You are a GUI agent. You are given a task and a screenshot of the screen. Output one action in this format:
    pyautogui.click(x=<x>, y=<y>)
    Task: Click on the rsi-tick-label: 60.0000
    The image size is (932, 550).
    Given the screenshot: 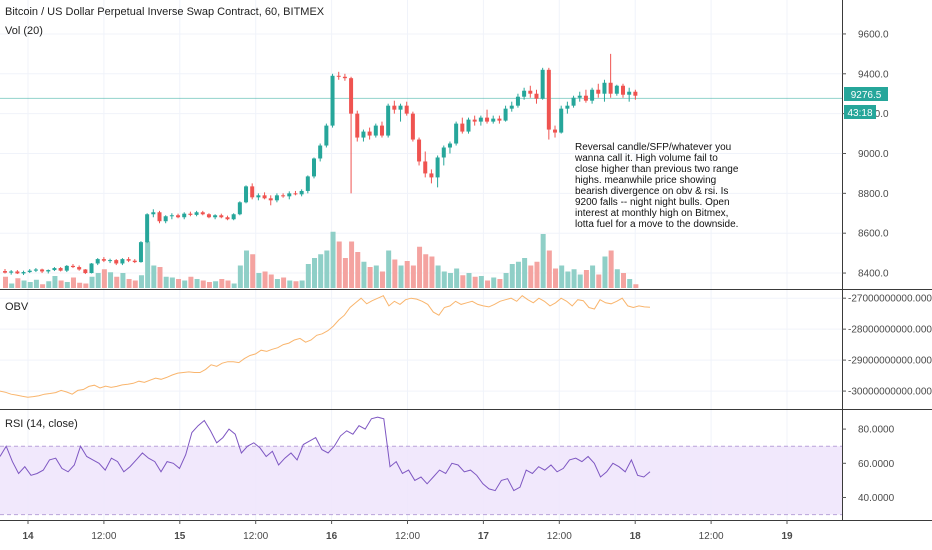 What is the action you would take?
    pyautogui.click(x=876, y=464)
    